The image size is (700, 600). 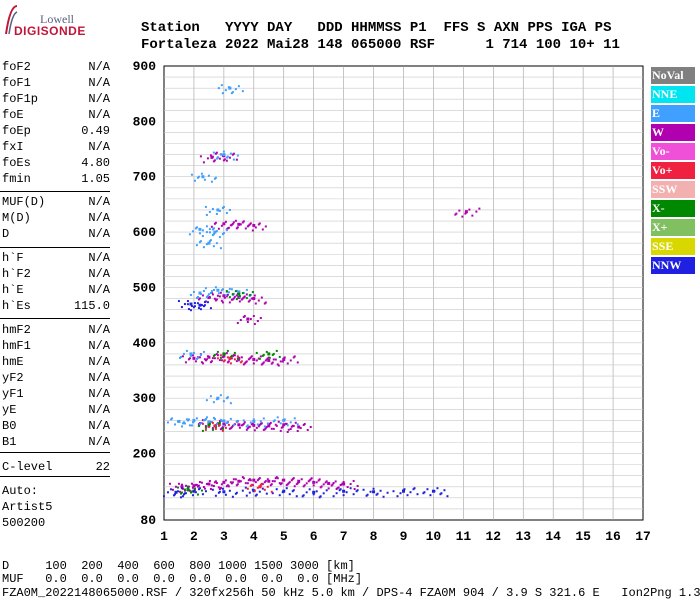 I want to click on param-row-d: D N/A, so click(x=56, y=235).